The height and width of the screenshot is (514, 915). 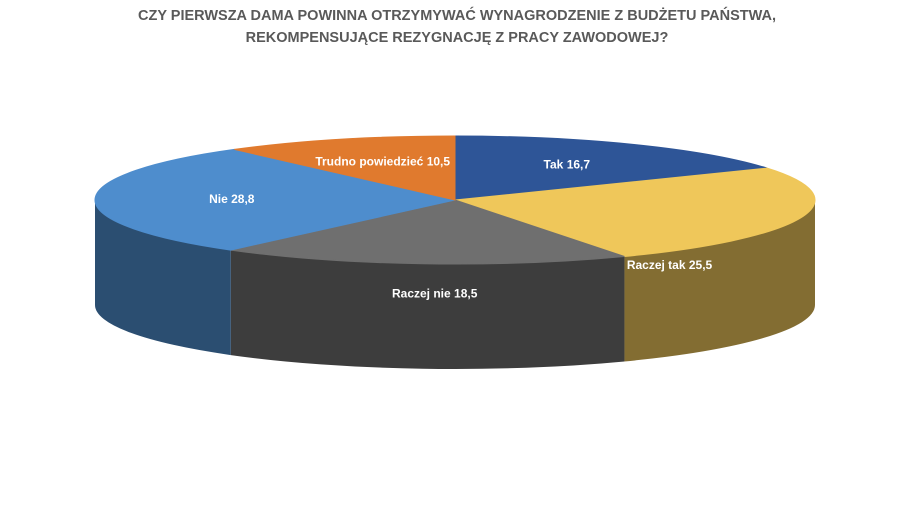 I want to click on data-label: Raczej nie 18,5, so click(x=435, y=294).